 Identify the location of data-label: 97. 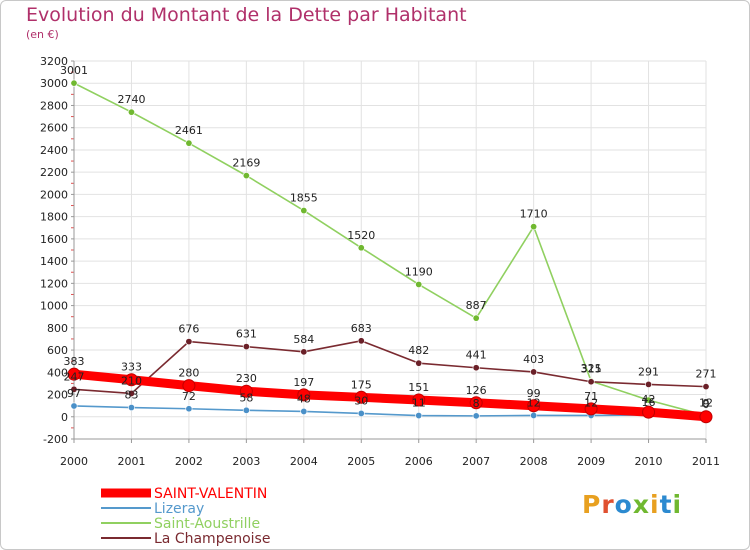
(74, 393).